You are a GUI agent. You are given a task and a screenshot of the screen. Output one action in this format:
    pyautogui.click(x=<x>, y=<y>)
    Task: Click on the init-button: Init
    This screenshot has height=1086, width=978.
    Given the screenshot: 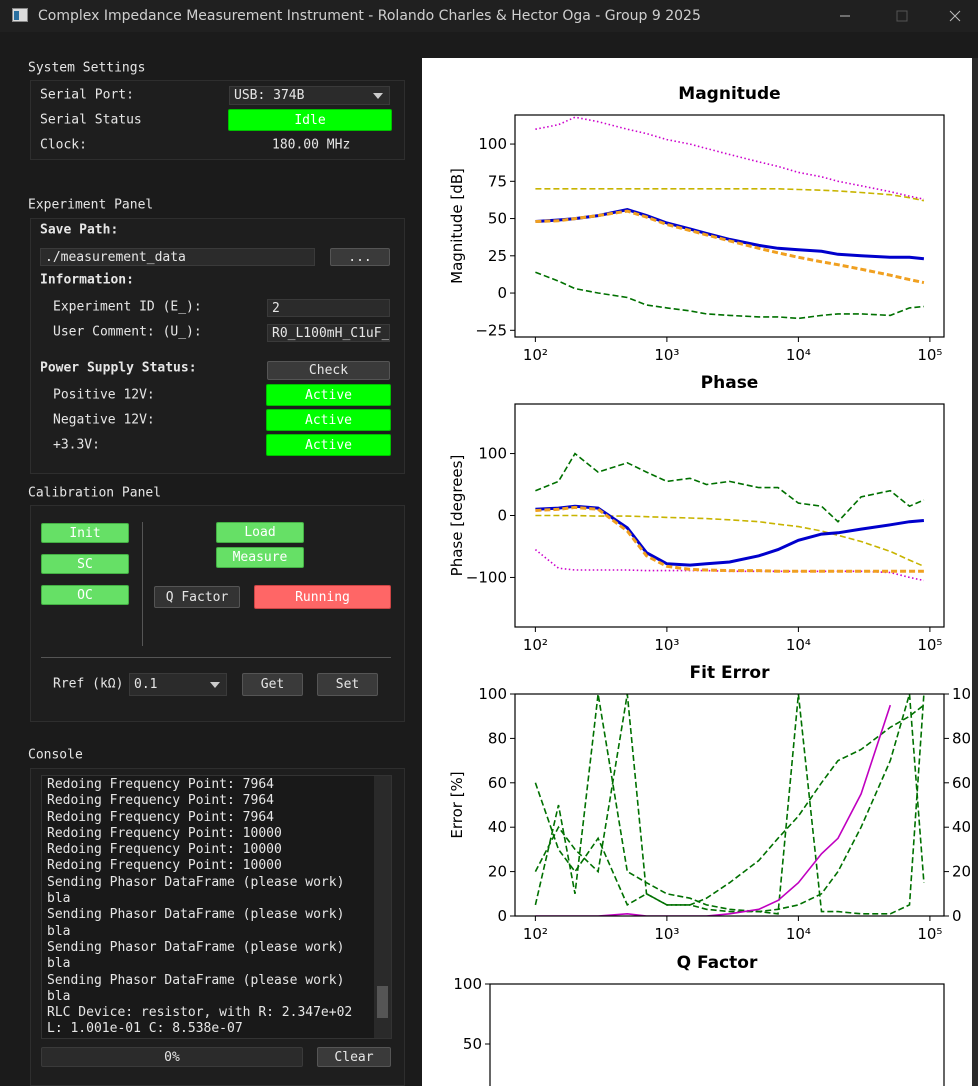 What is the action you would take?
    pyautogui.click(x=85, y=533)
    